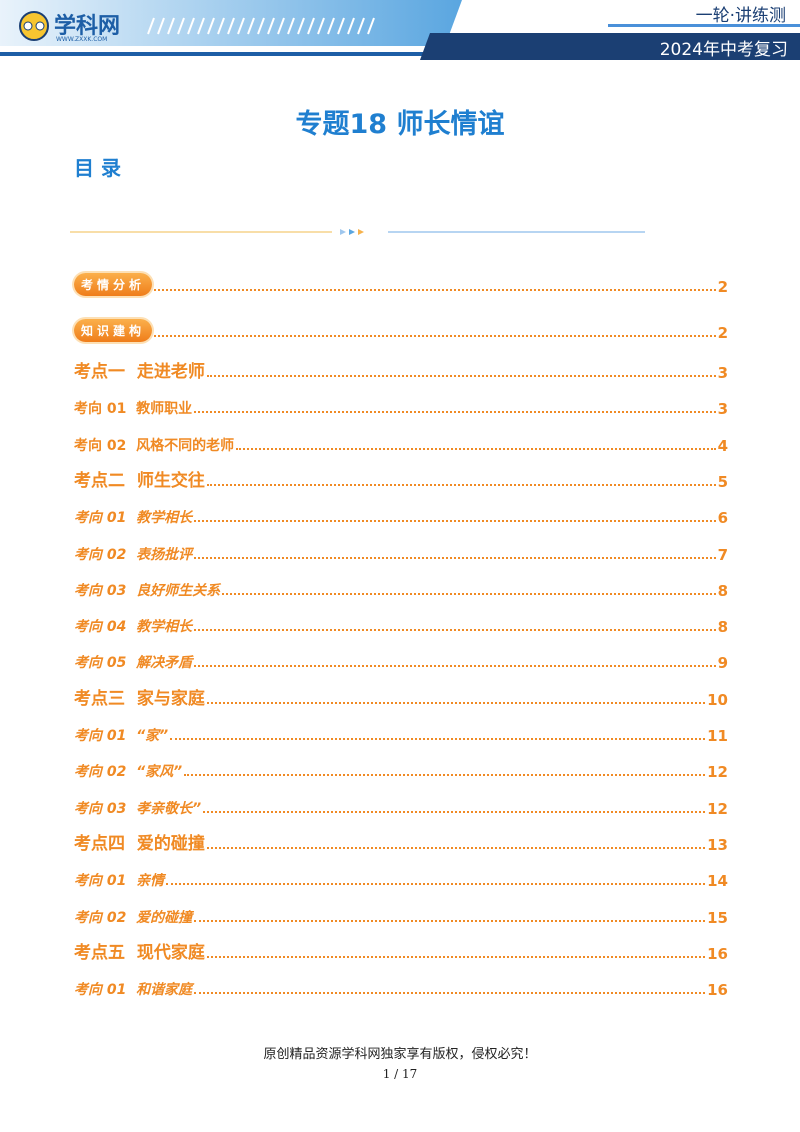 The width and height of the screenshot is (800, 1132). I want to click on entry-label: 考向 02 表扬批评, so click(133, 554).